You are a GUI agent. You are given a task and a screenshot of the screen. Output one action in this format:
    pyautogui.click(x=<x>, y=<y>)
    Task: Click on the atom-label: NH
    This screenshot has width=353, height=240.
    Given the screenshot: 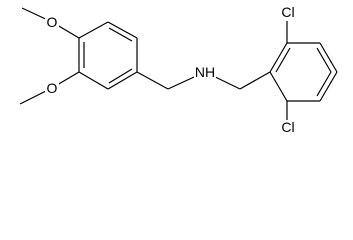 What is the action you would take?
    pyautogui.click(x=205, y=72)
    